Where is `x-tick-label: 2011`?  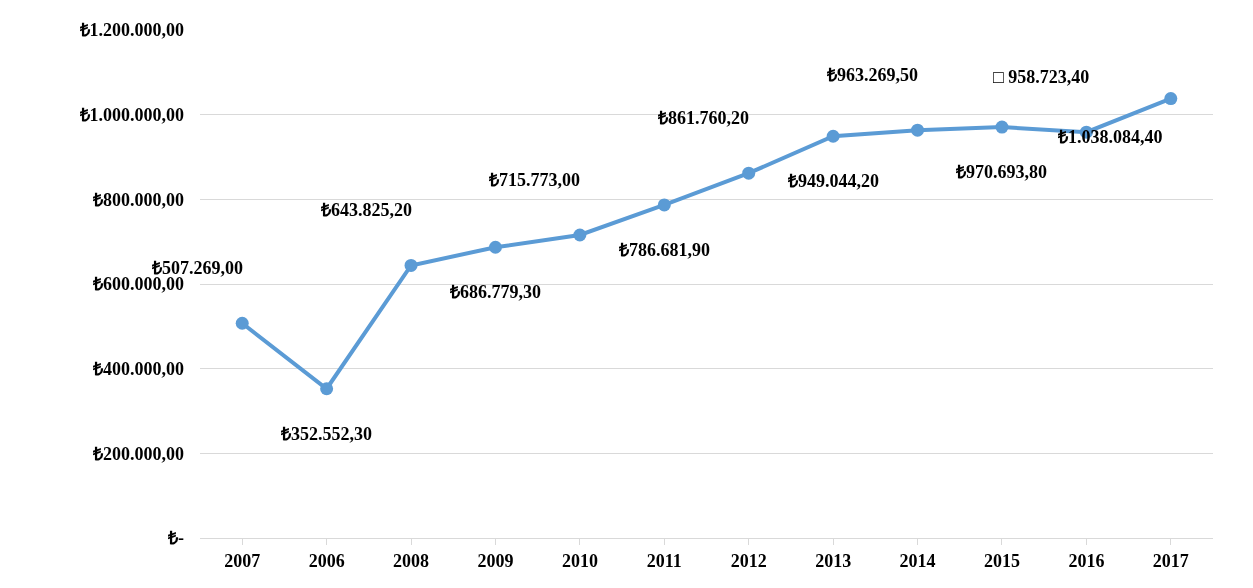 x-tick-label: 2011 is located at coordinates (664, 560).